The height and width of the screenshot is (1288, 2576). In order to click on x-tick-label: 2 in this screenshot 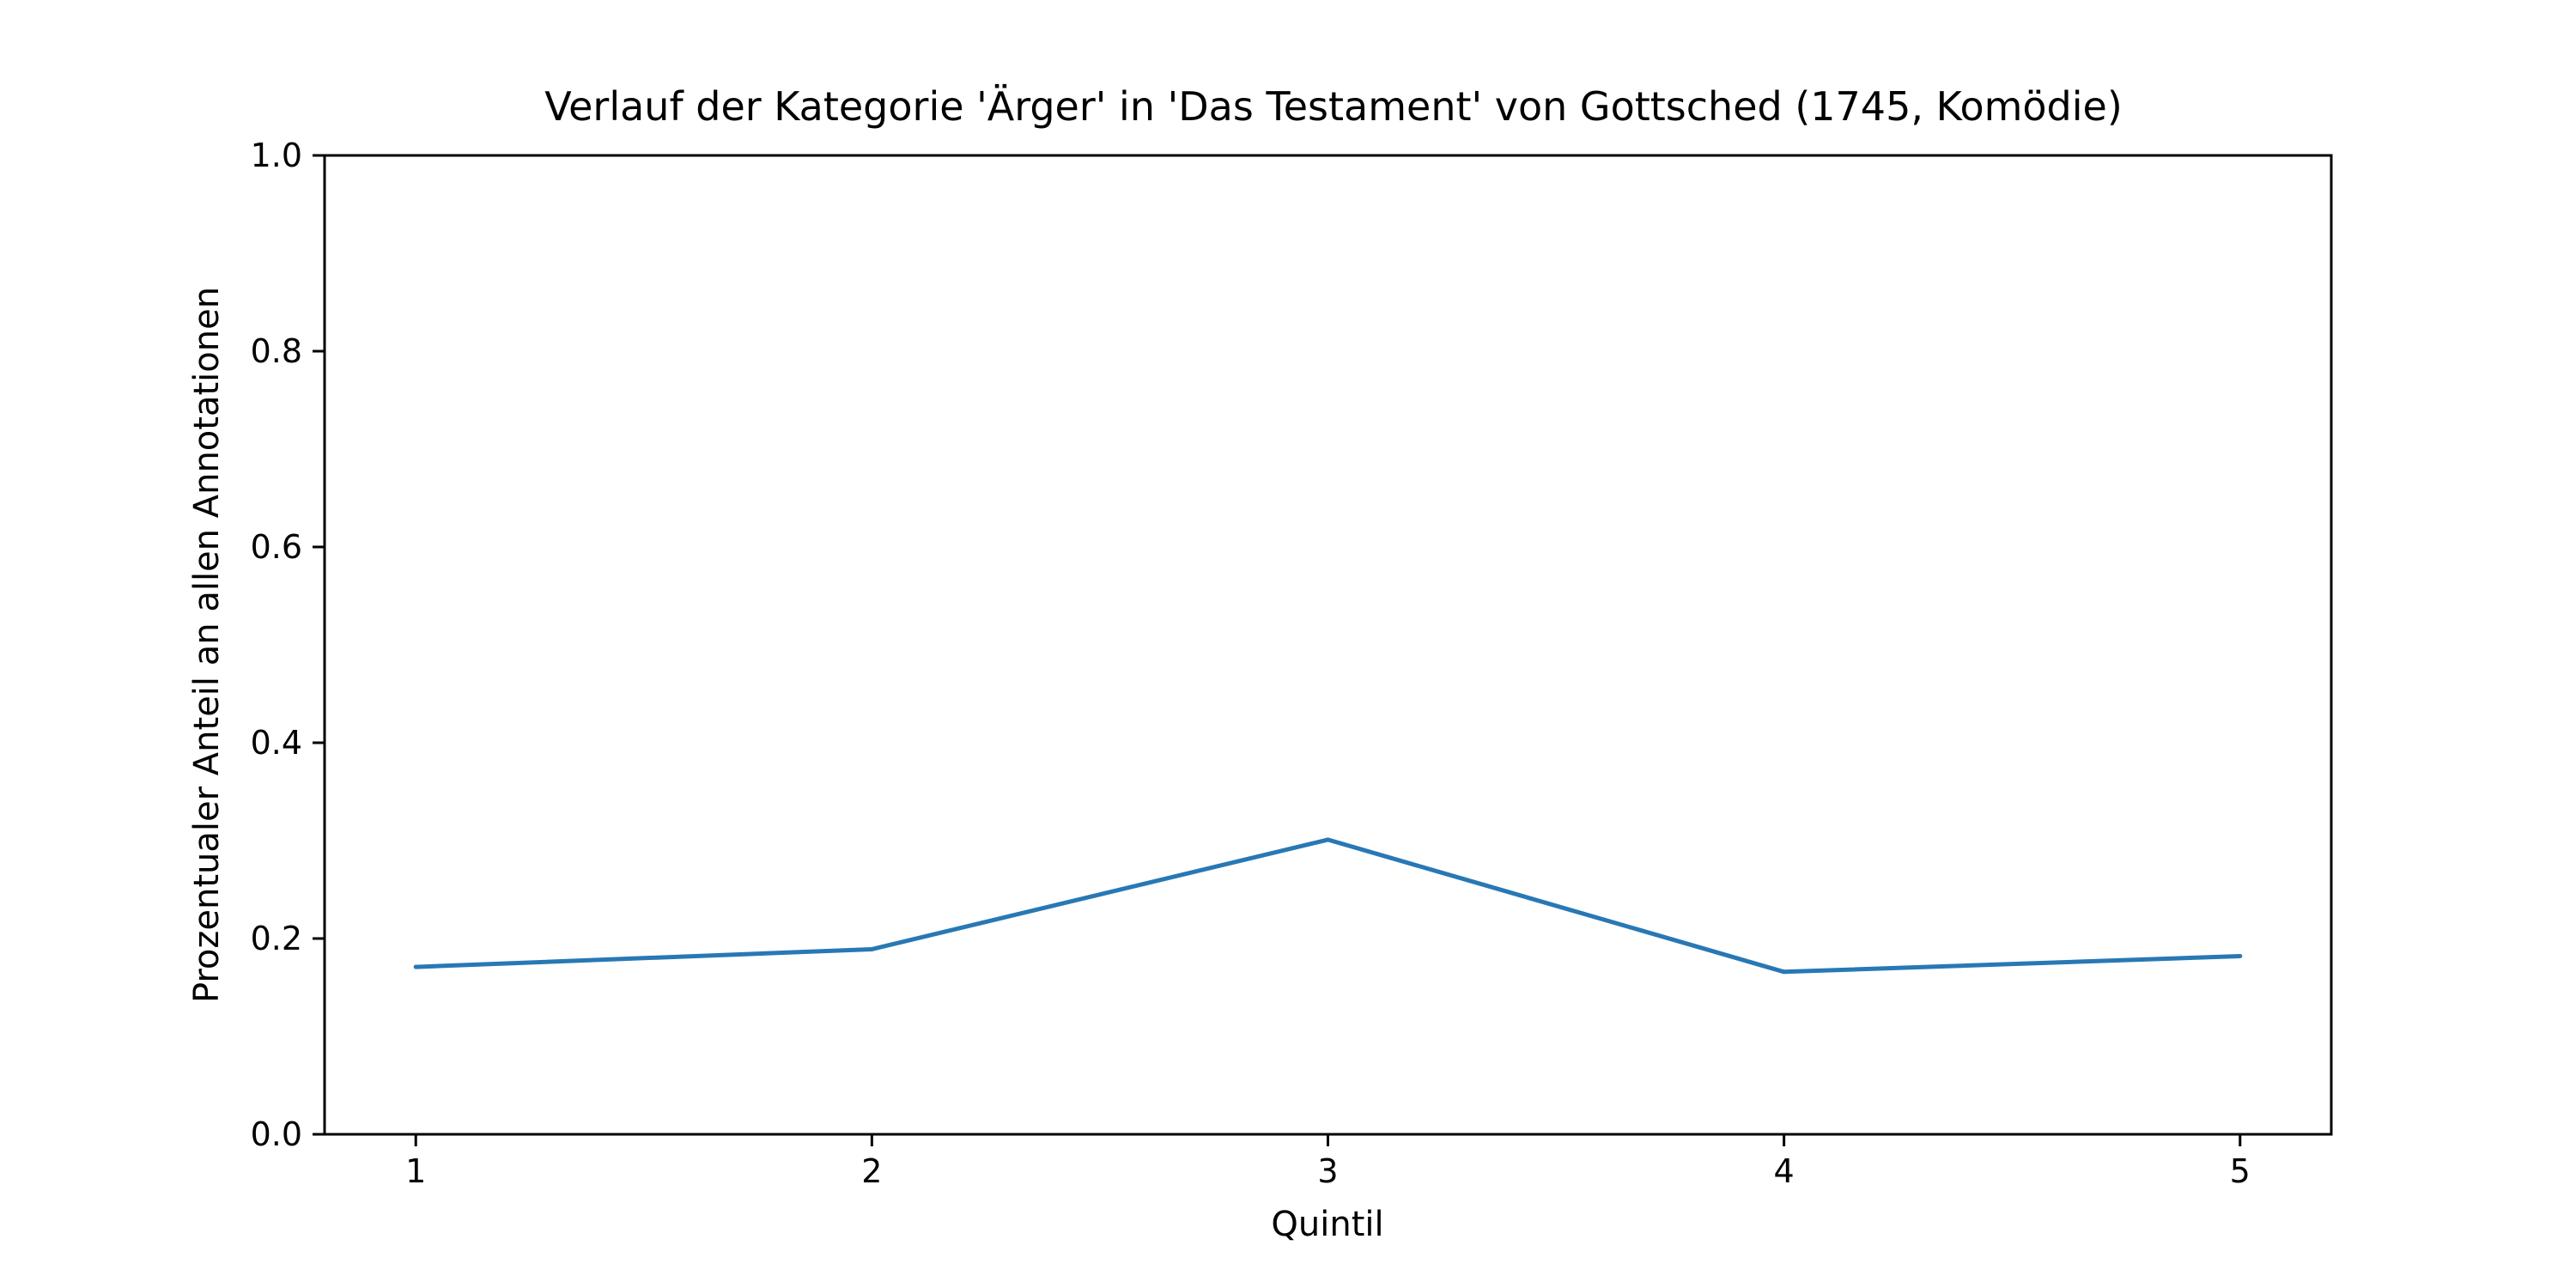, I will do `click(872, 1171)`.